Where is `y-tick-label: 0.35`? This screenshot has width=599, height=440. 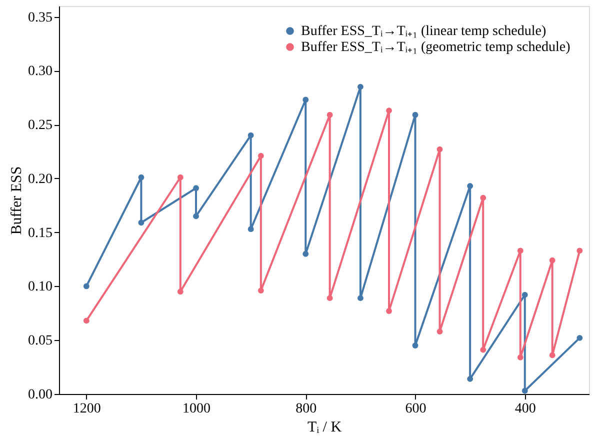 y-tick-label: 0.35 is located at coordinates (40, 18).